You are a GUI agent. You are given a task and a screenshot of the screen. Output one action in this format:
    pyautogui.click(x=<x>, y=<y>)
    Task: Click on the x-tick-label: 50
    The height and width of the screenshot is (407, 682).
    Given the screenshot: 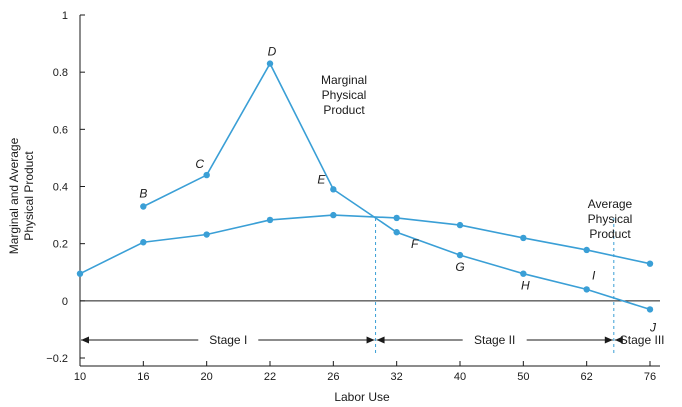 What is the action you would take?
    pyautogui.click(x=523, y=377)
    